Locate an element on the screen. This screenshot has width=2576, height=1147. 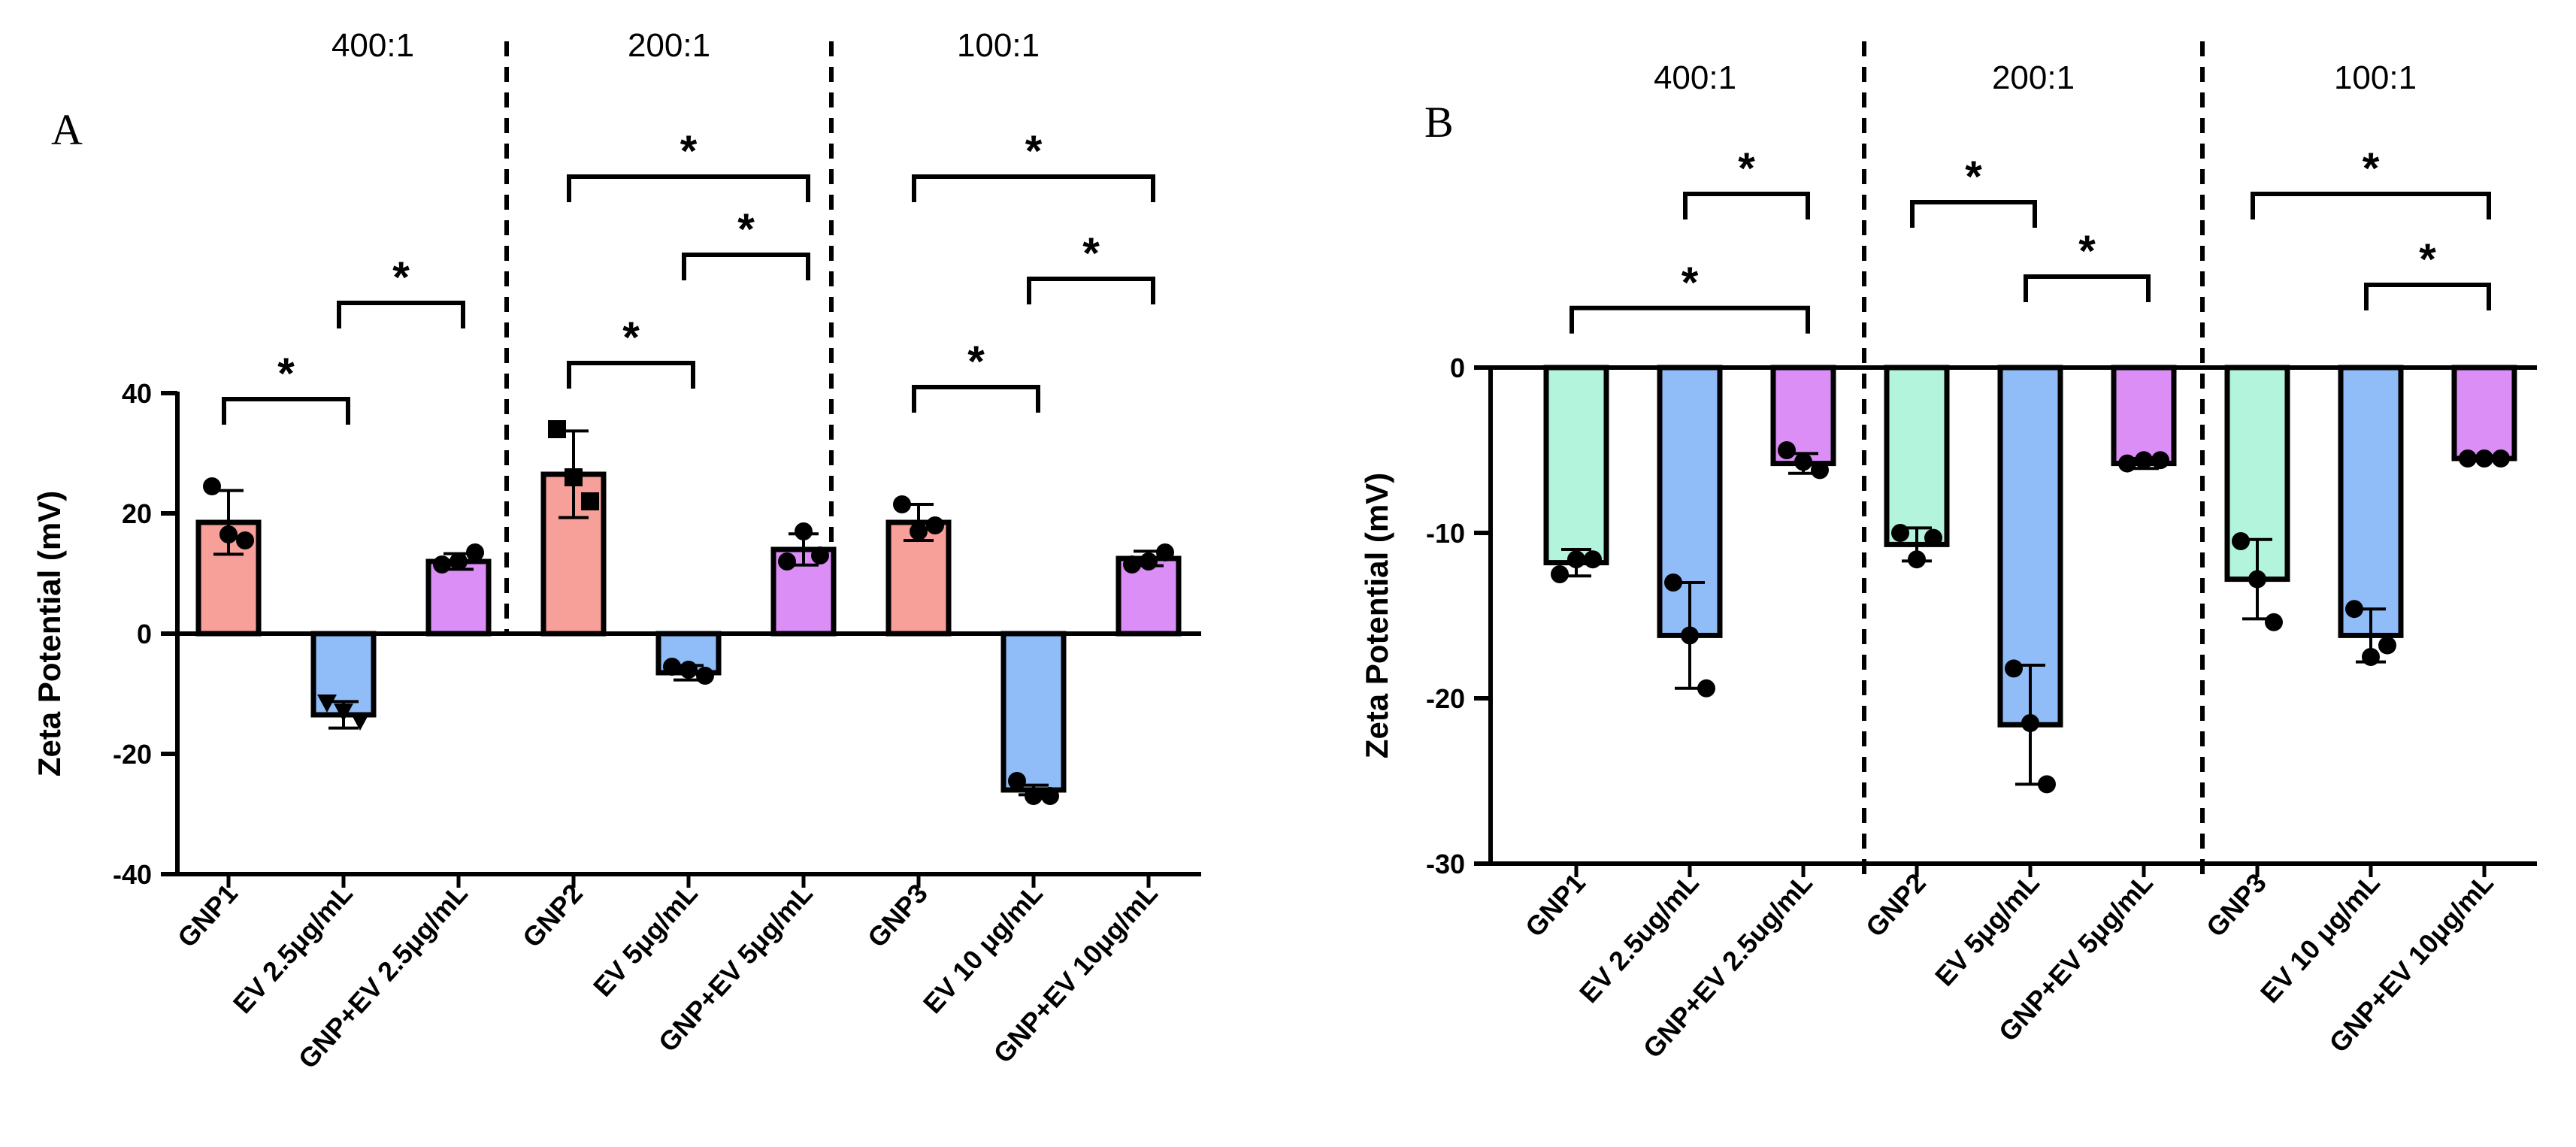
x-tick-label: GNP1 is located at coordinates (207, 915).